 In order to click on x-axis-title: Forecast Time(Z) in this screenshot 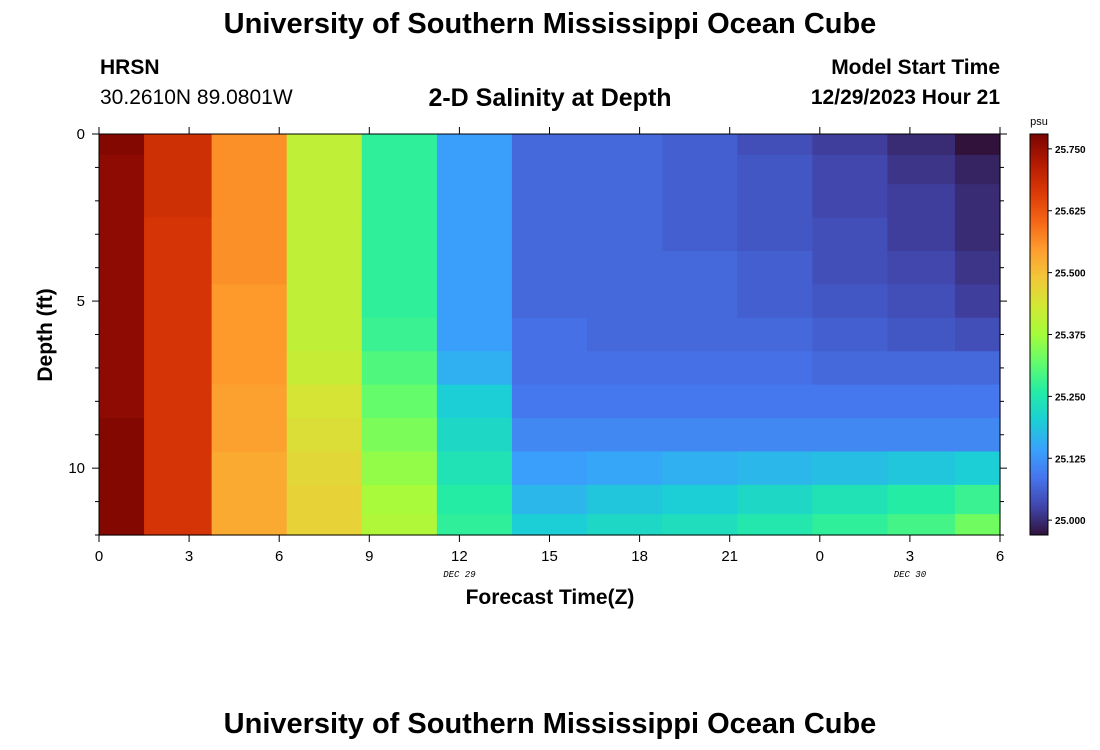, I will do `click(550, 597)`.